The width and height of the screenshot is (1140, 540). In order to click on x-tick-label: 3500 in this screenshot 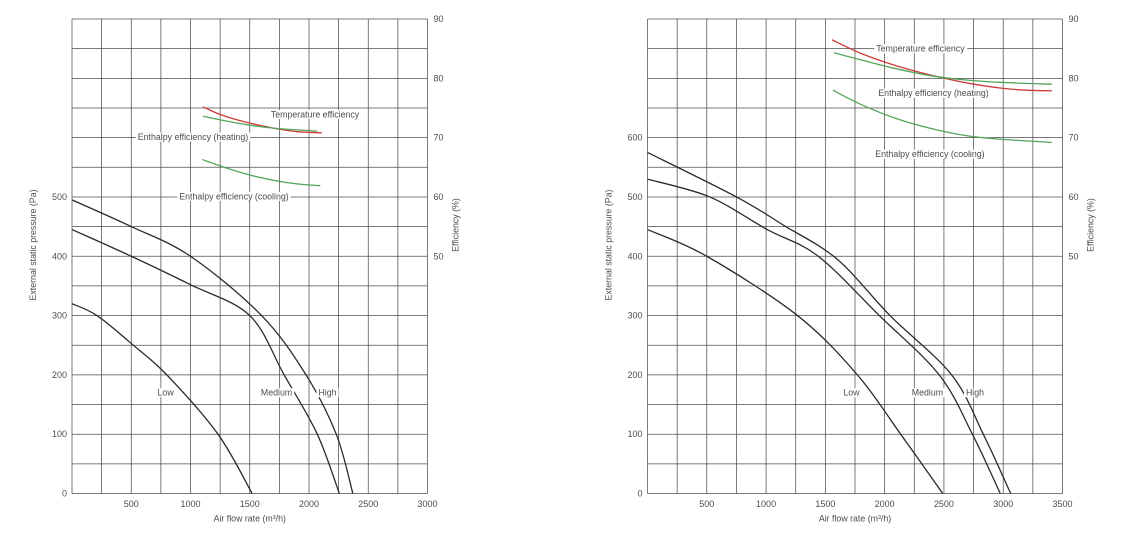, I will do `click(1062, 504)`.